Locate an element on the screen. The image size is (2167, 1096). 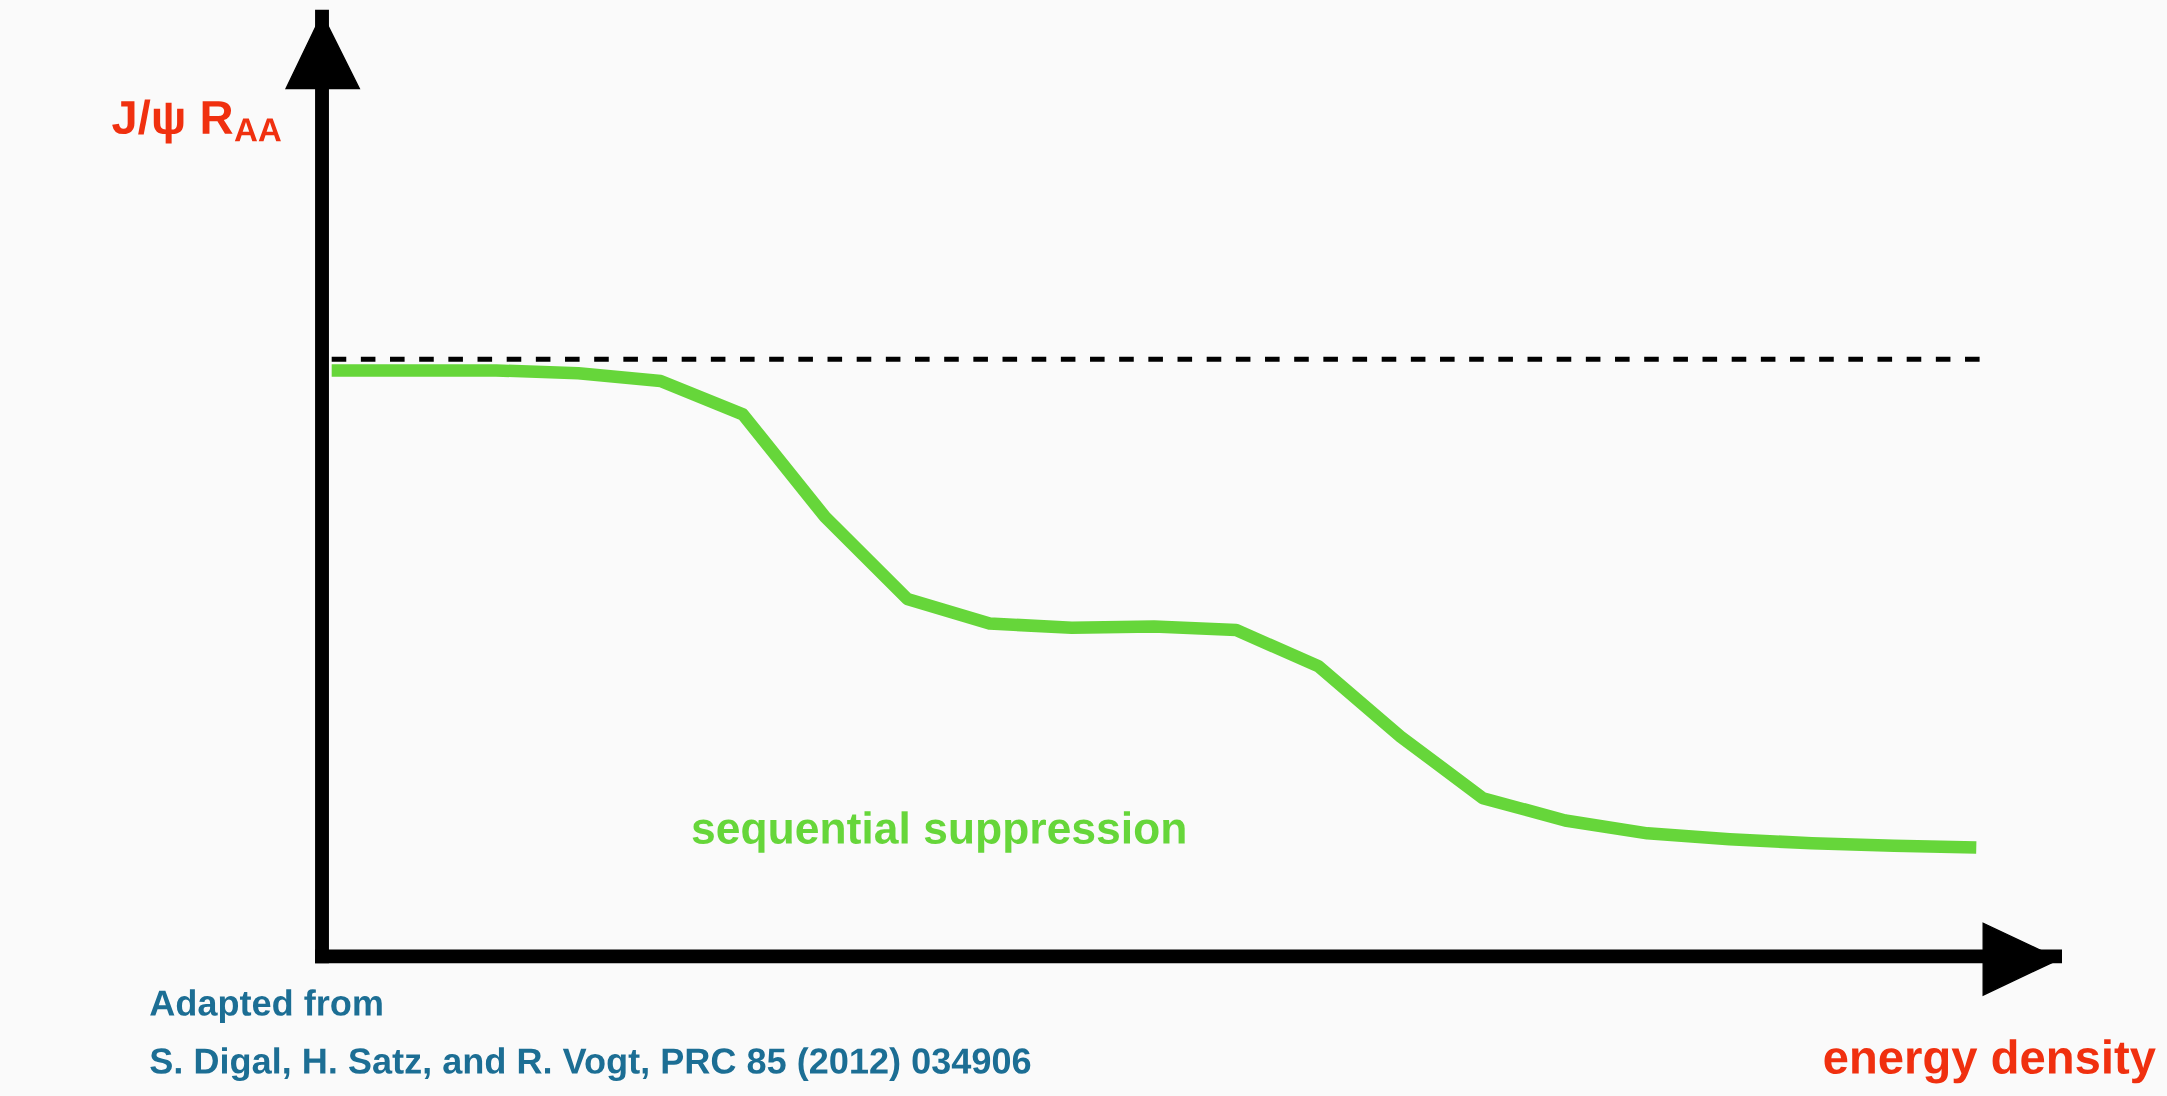
y-axis-title: J/ψ R$_{AA}$ is located at coordinates (196, 121).